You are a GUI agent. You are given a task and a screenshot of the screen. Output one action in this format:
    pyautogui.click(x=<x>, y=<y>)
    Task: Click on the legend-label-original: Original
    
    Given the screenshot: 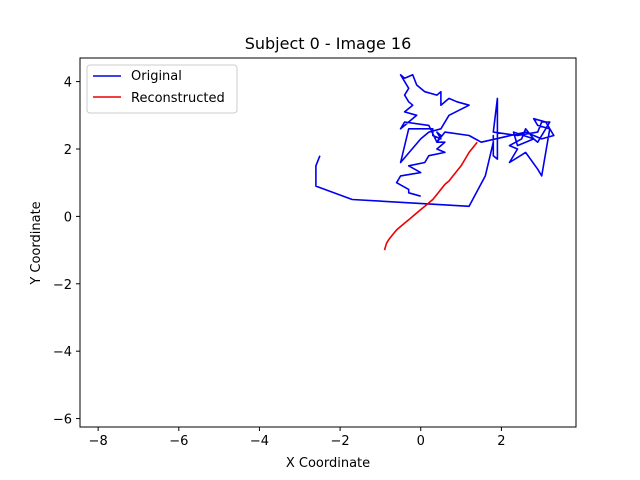 What is the action you would take?
    pyautogui.click(x=156, y=76)
    